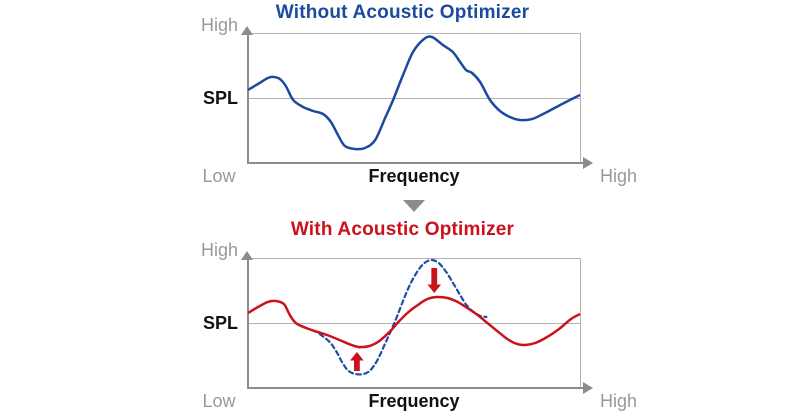 This screenshot has height=413, width=805. I want to click on curve-optimized-response, so click(414, 322).